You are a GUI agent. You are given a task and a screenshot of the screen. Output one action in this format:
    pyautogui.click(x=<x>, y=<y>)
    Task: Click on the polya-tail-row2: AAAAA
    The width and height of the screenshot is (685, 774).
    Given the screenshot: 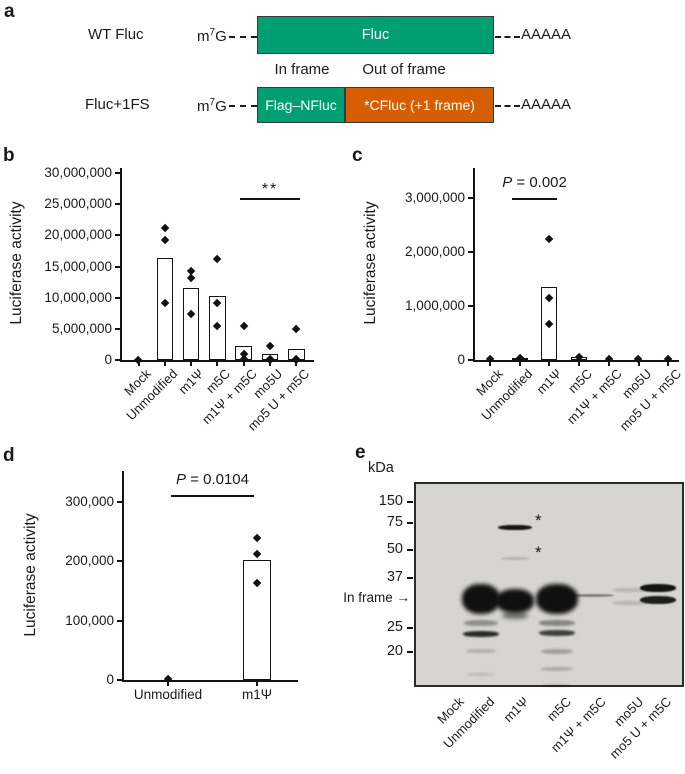 What is the action you would take?
    pyautogui.click(x=546, y=104)
    